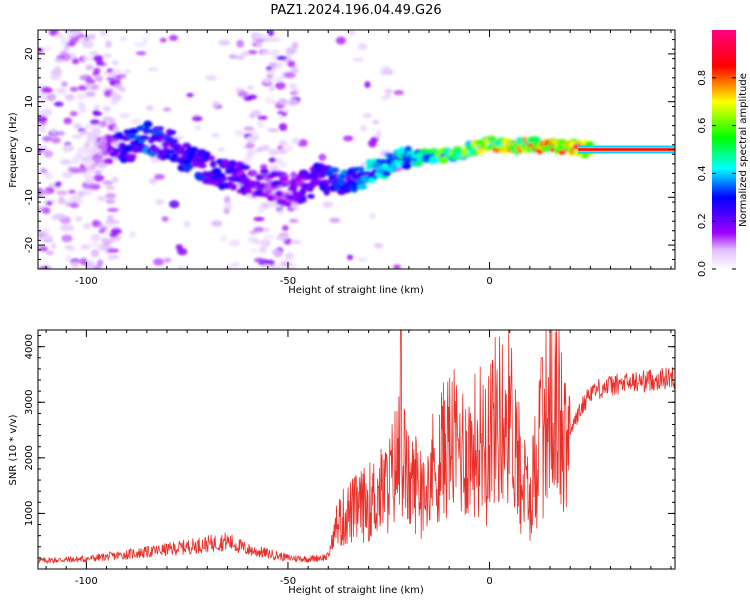 This screenshot has height=600, width=750. I want to click on heatmap-ytick-label: -10, so click(29, 197).